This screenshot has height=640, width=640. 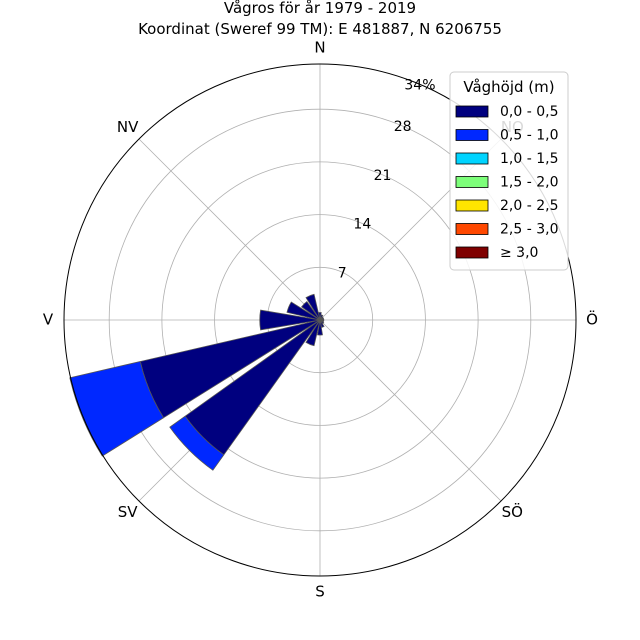 I want to click on chart-title: Vågros för år 1979 - 2019, so click(x=320, y=8).